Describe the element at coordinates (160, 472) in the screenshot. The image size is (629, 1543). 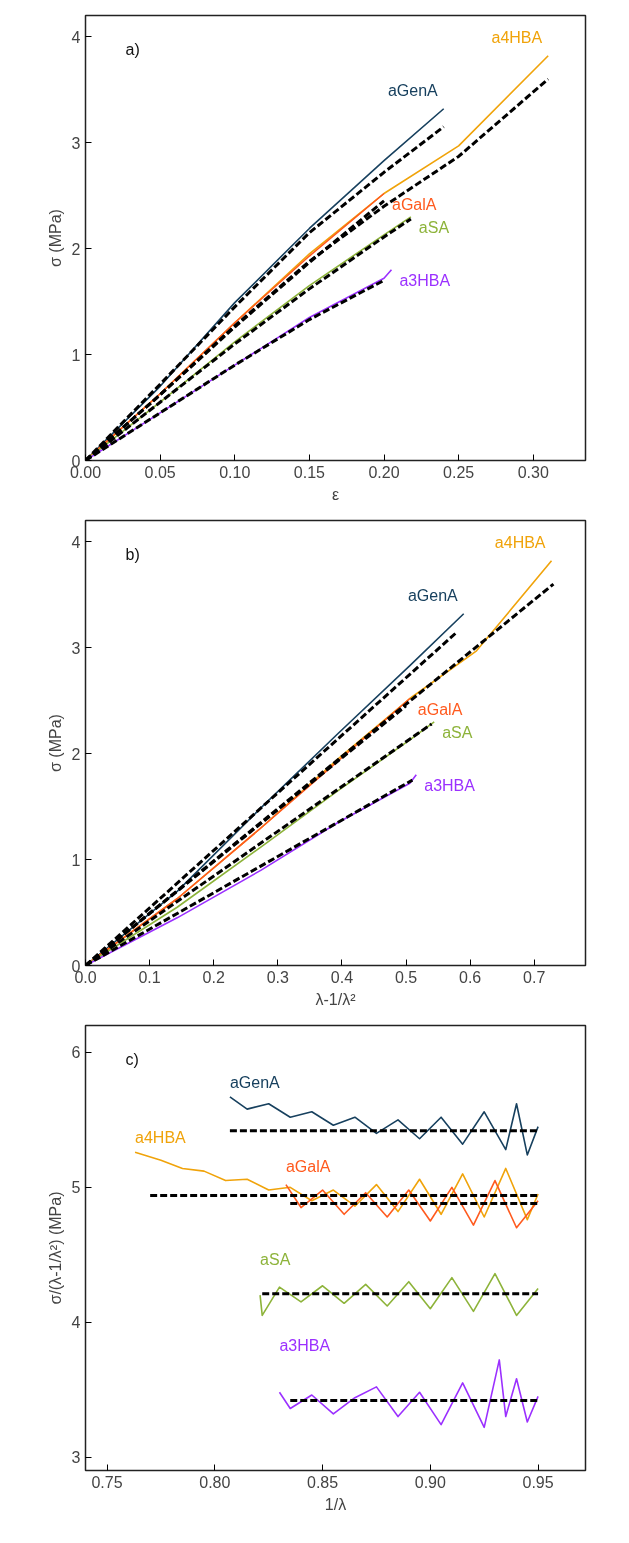
I see `x-tick-label: 0.05` at that location.